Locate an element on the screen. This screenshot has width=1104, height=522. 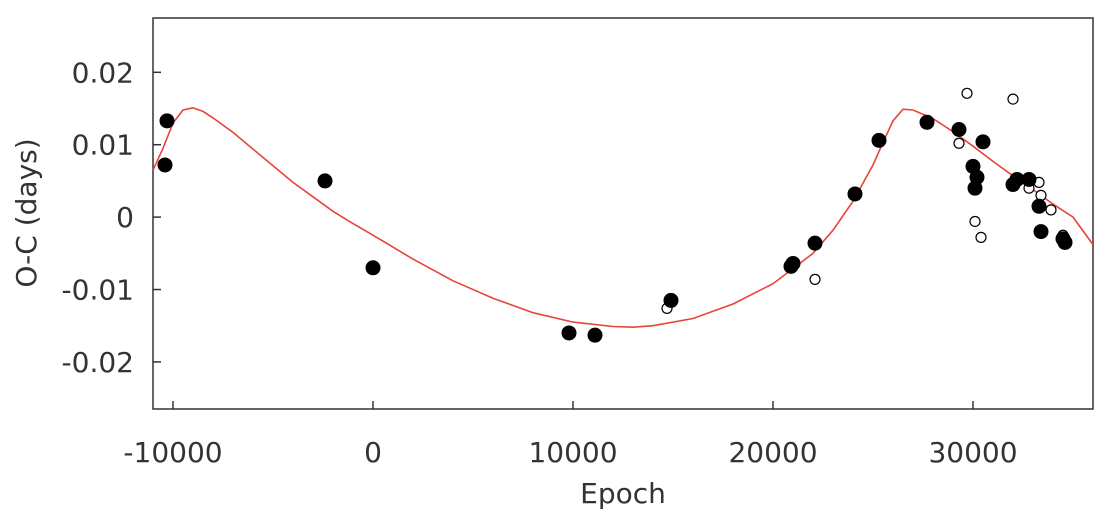
x-tick-label: 10000 is located at coordinates (572, 452).